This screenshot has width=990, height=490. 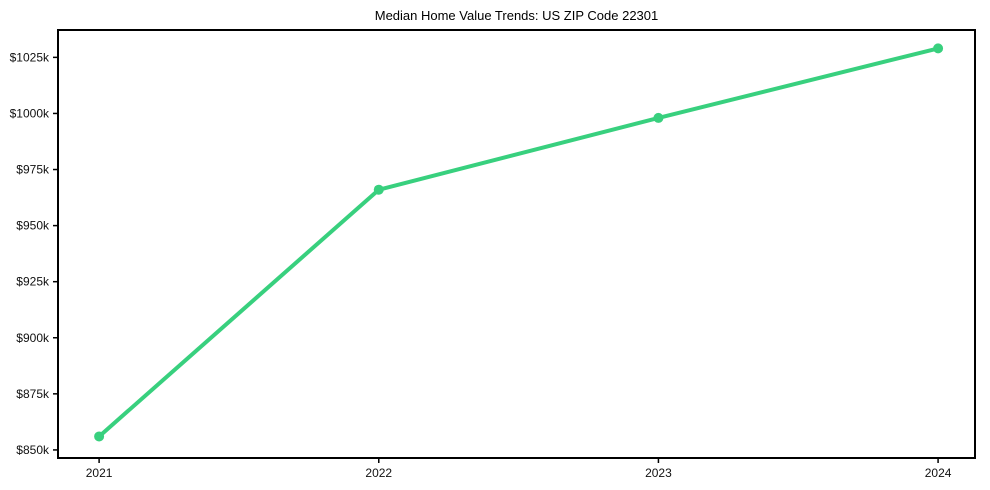 What do you see at coordinates (33, 338) in the screenshot?
I see `y-tick-label: $900k` at bounding box center [33, 338].